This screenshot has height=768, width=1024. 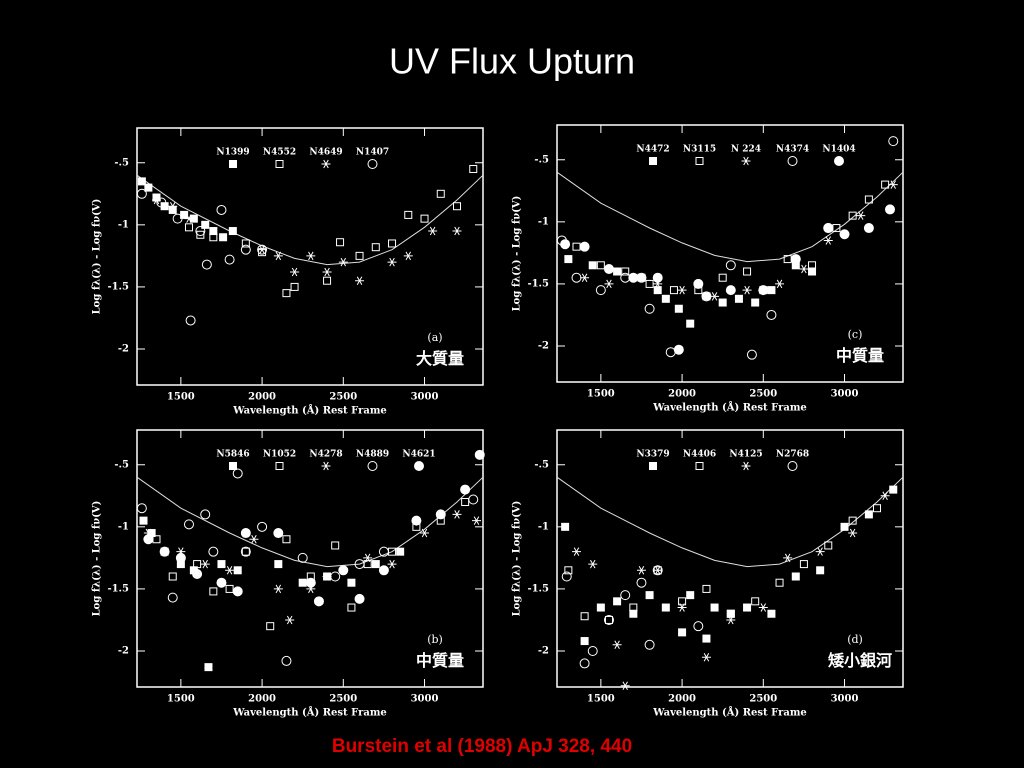 I want to click on legend-label: N4125, so click(x=745, y=455).